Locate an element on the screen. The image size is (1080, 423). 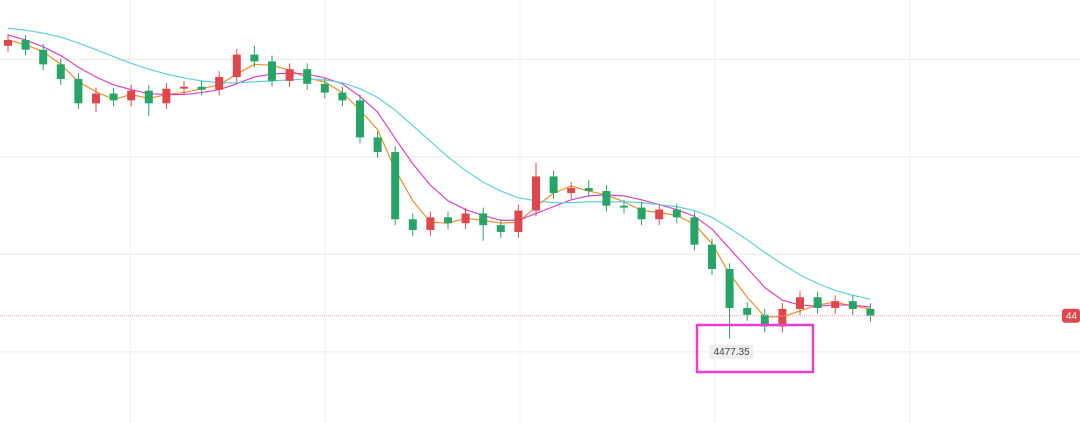
low-label: 4477.35 is located at coordinates (732, 352).